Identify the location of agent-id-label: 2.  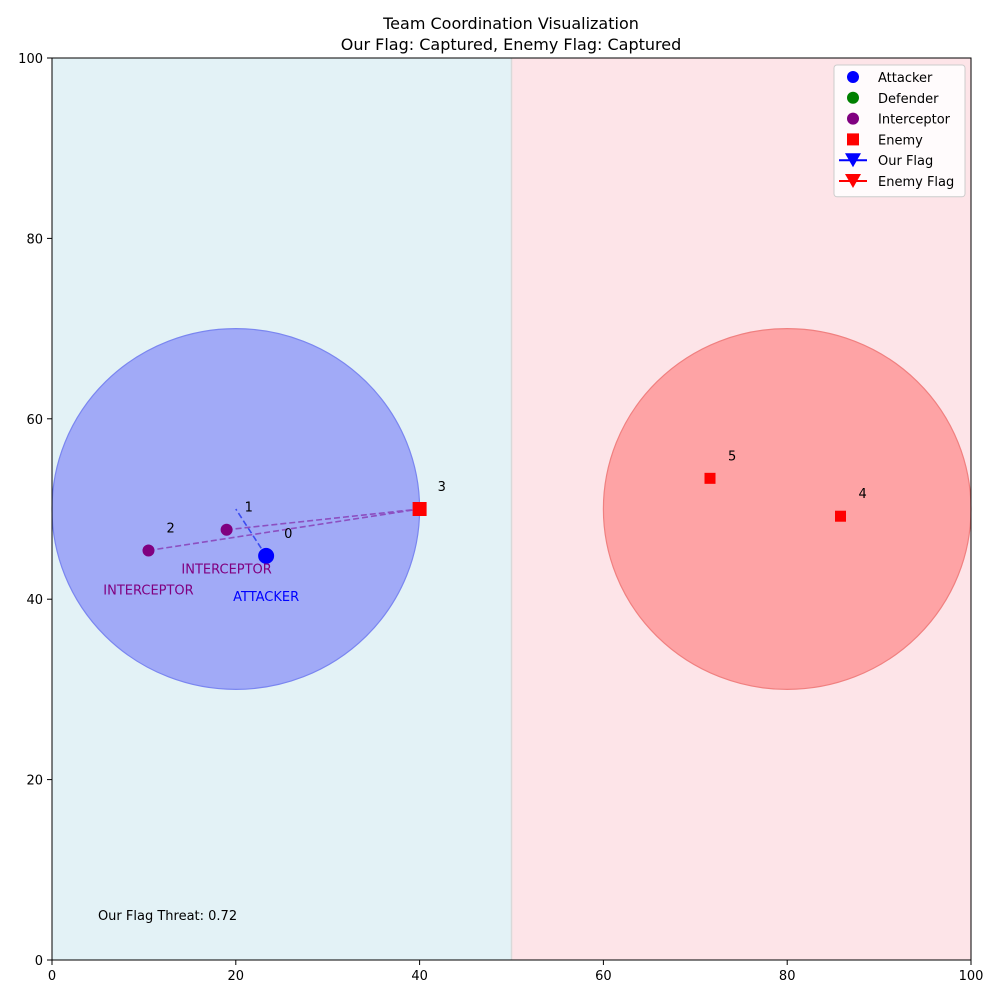
(170, 528).